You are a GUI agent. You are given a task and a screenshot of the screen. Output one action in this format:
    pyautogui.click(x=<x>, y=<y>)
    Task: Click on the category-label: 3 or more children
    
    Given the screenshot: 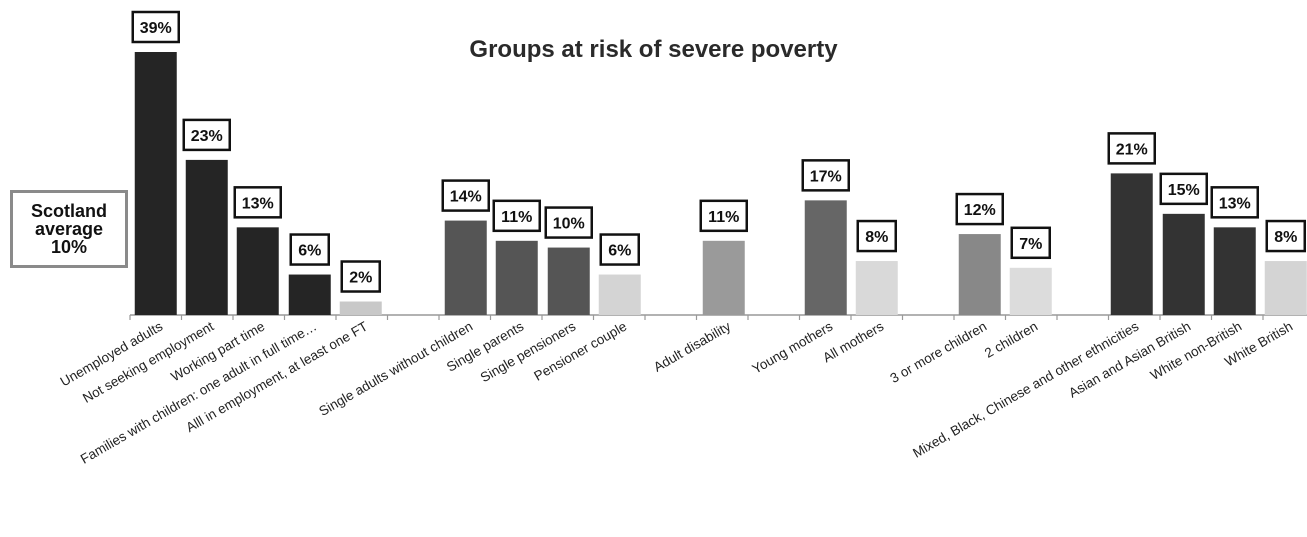 What is the action you would take?
    pyautogui.click(x=939, y=352)
    